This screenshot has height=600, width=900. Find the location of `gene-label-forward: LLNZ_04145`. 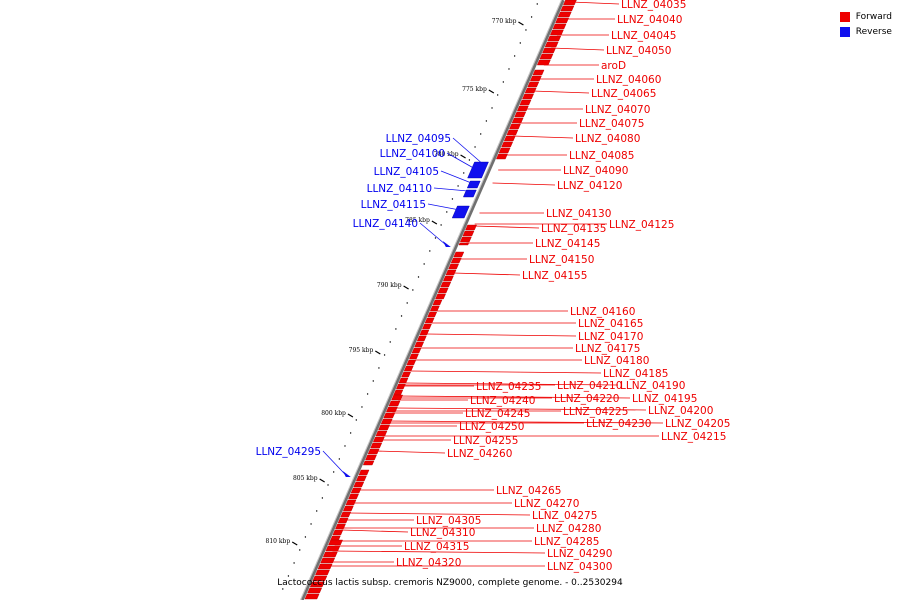

gene-label-forward: LLNZ_04145 is located at coordinates (567, 244).